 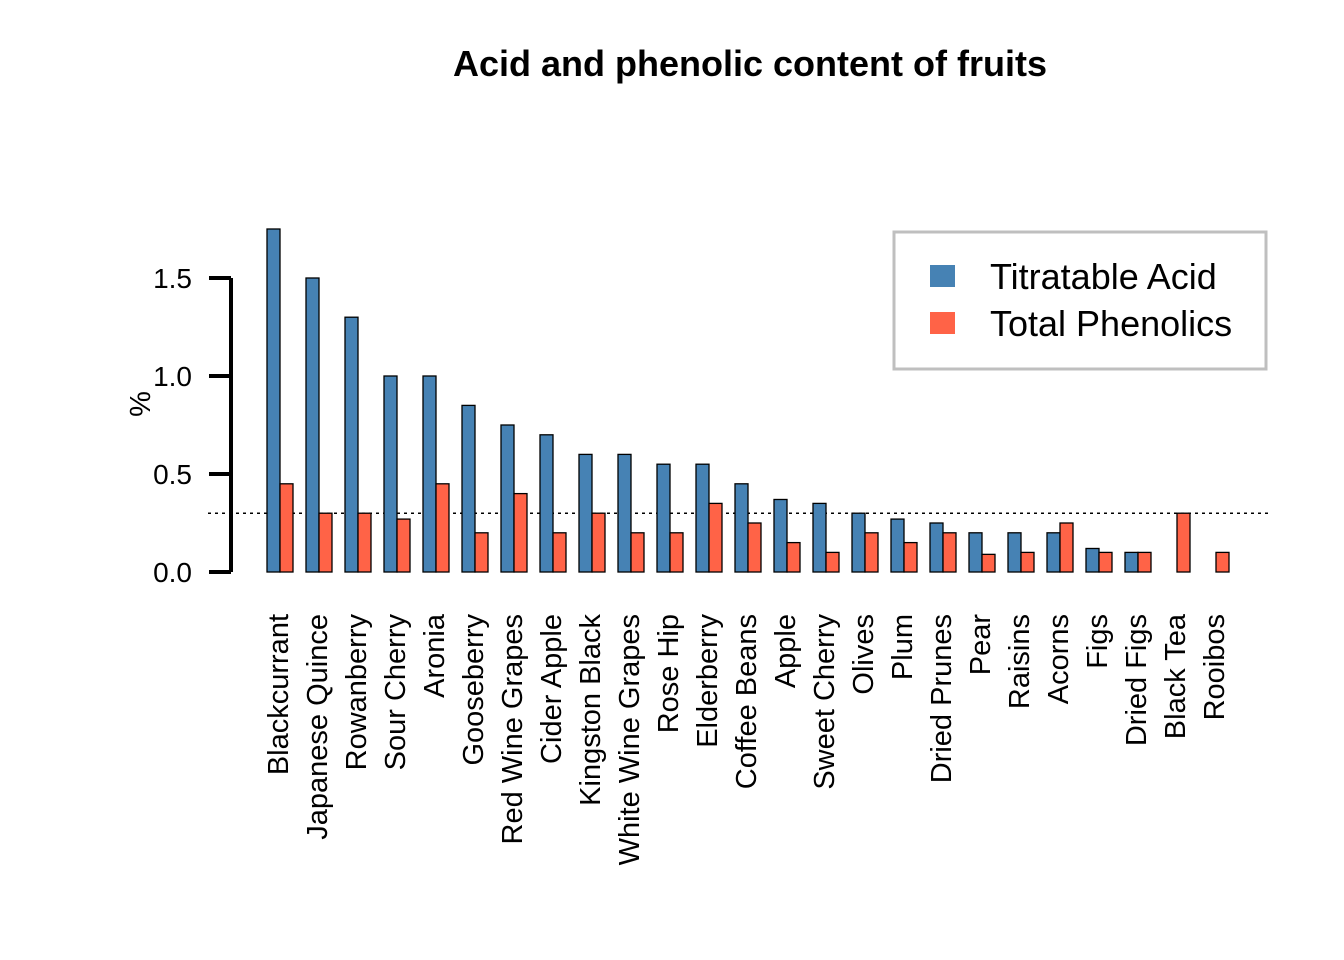 I want to click on bar-total-phenolics-sour-cherry, so click(x=403, y=545).